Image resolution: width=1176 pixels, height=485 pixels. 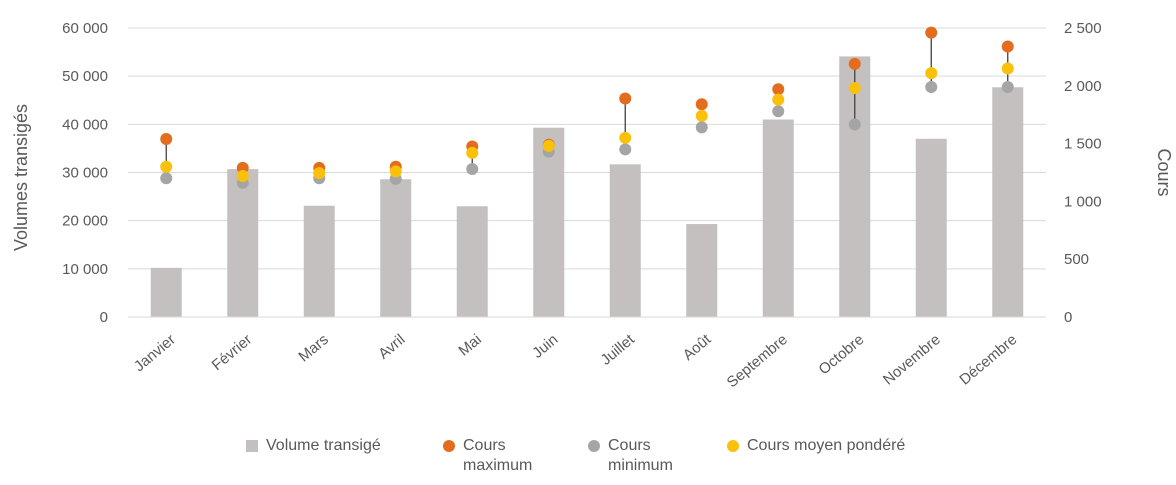 What do you see at coordinates (697, 347) in the screenshot?
I see `x-tick-label: Août` at bounding box center [697, 347].